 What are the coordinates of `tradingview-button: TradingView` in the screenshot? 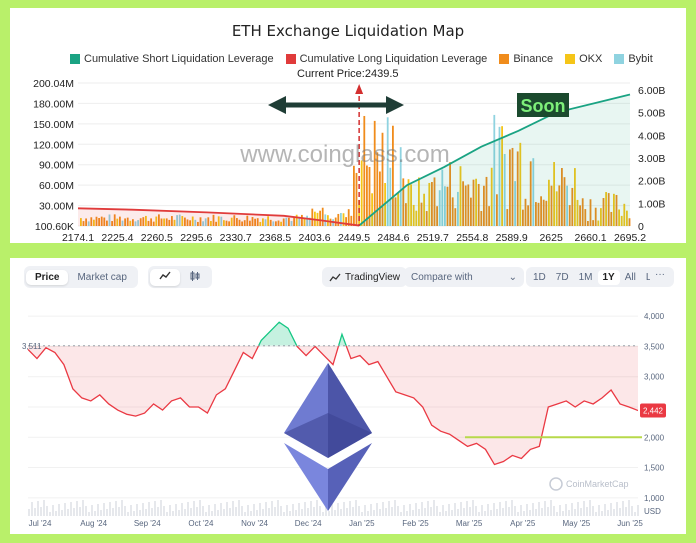 It's located at (365, 277).